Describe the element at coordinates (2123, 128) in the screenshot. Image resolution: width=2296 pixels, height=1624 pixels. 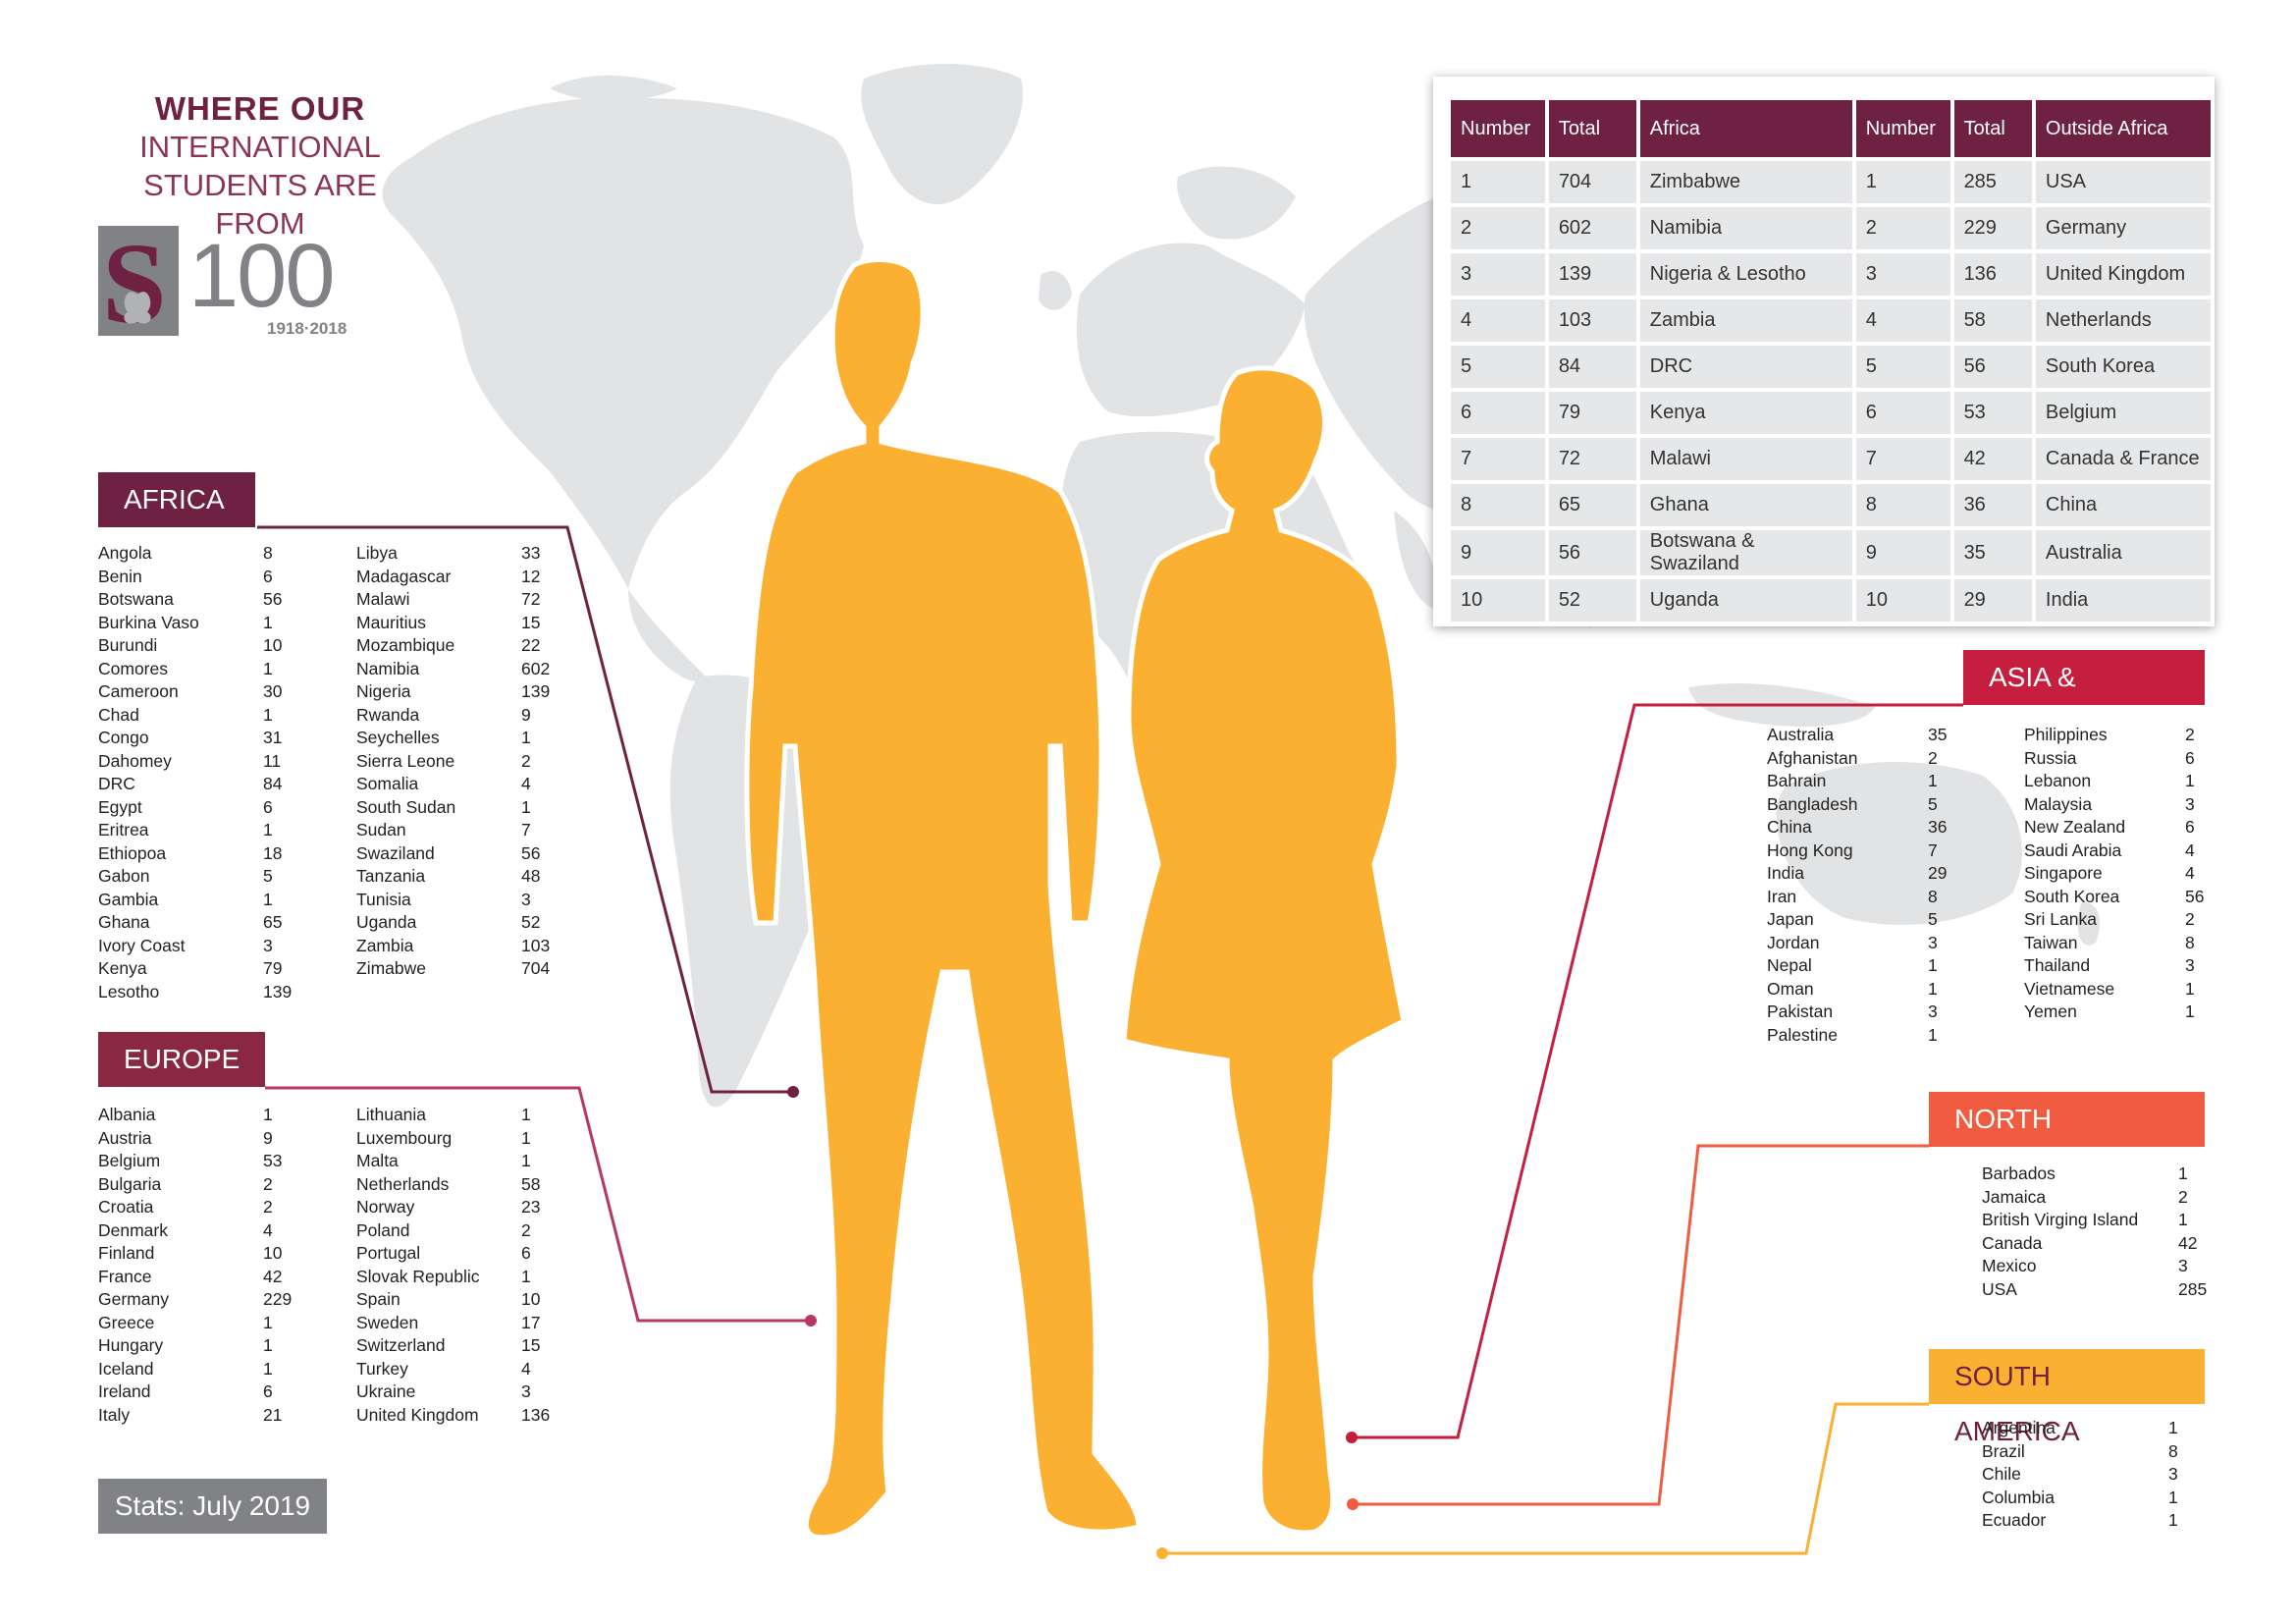
I see `col-header-outside-africa: Outside Africa` at that location.